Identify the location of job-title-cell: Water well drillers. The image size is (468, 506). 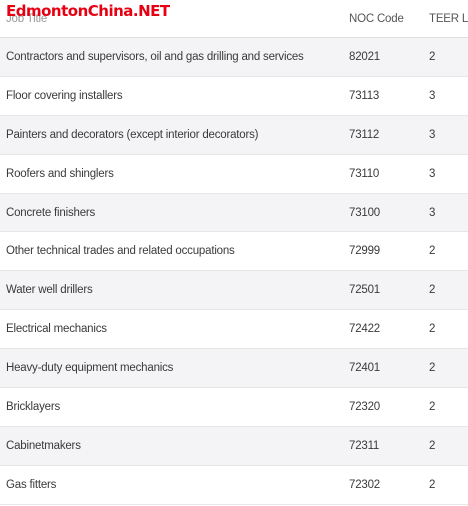
(49, 290).